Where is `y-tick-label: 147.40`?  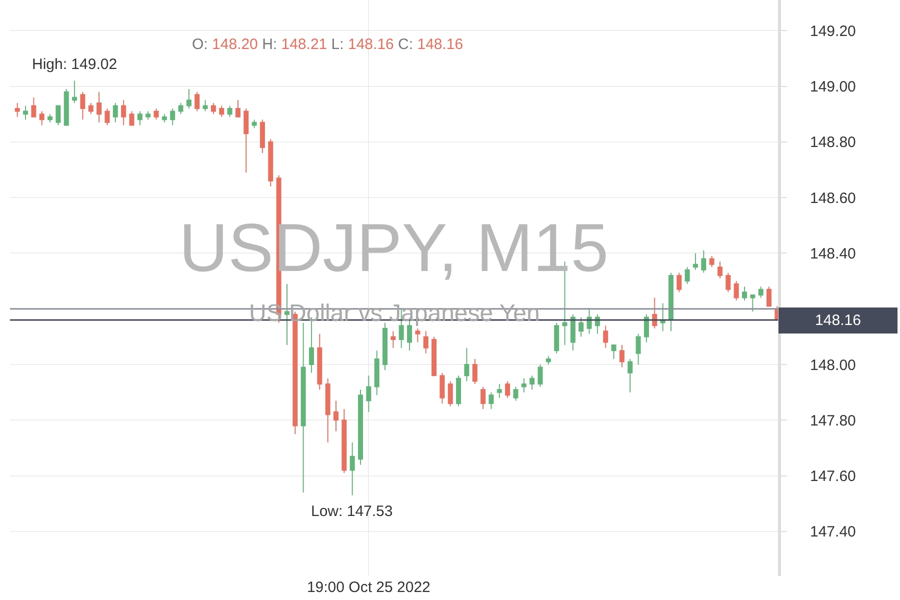
y-tick-label: 147.40 is located at coordinates (833, 532).